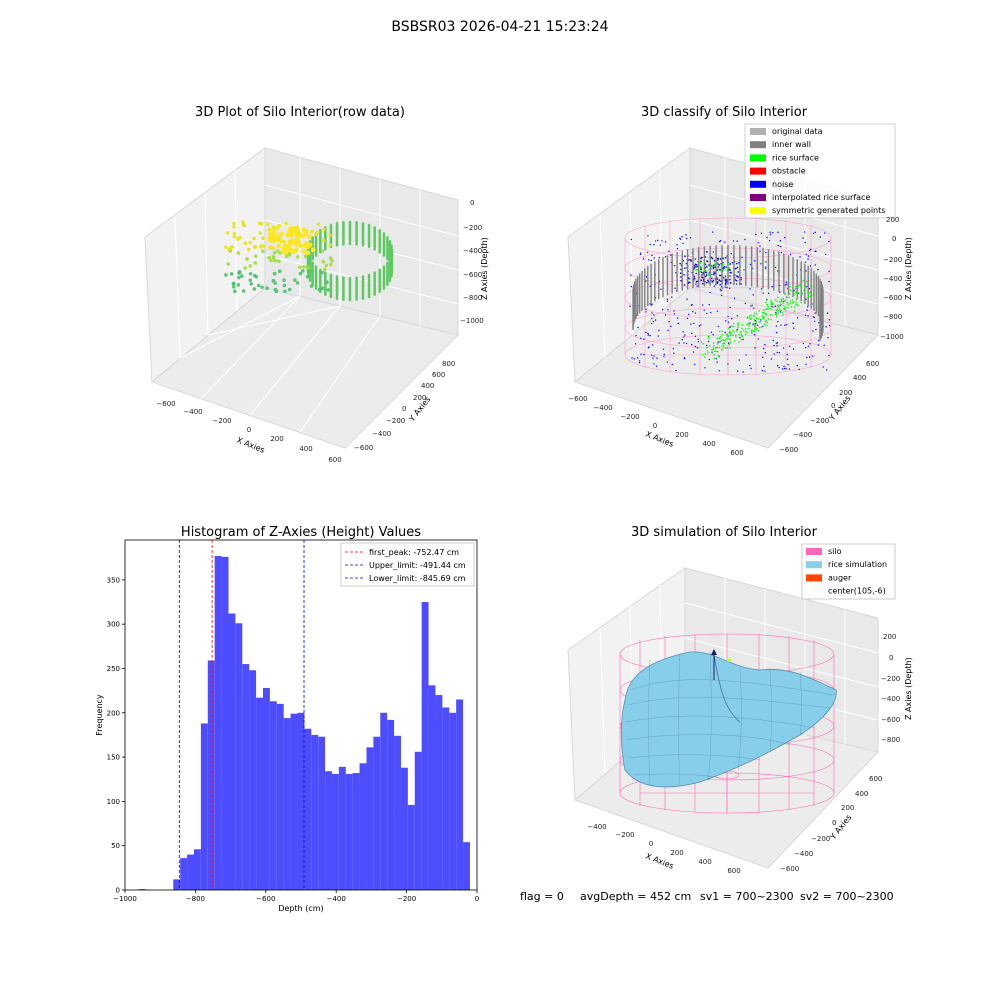 Image resolution: width=1000 pixels, height=1004 pixels. I want to click on y-tick: 0, so click(834, 823).